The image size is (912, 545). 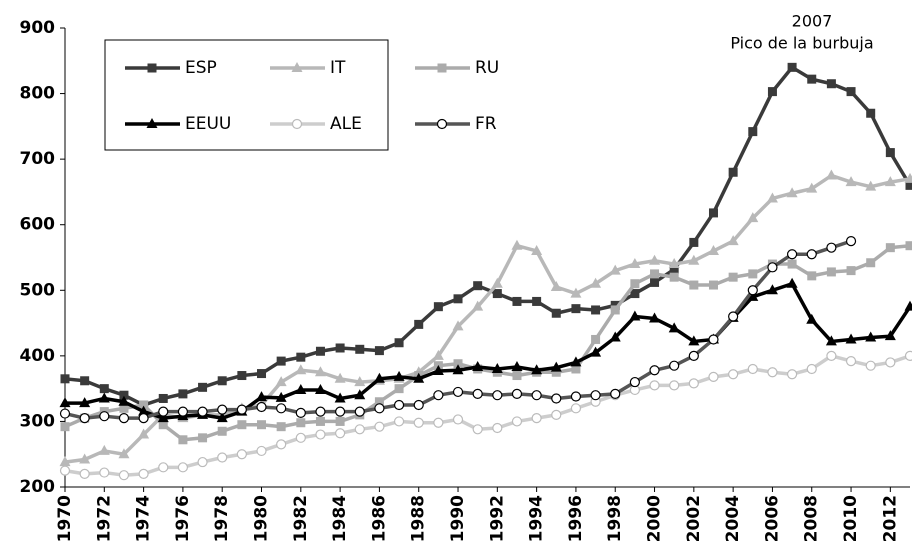 What do you see at coordinates (38, 356) in the screenshot?
I see `y-tick-label: 400` at bounding box center [38, 356].